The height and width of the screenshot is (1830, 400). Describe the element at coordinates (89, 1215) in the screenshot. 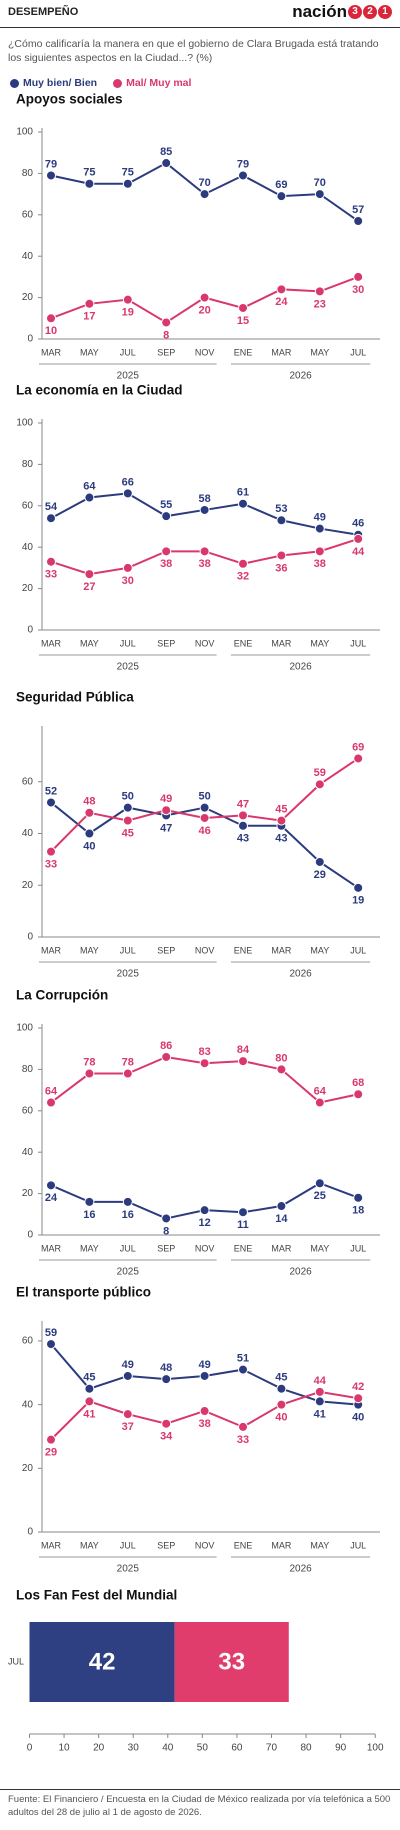

I see `data-label: 16` at that location.